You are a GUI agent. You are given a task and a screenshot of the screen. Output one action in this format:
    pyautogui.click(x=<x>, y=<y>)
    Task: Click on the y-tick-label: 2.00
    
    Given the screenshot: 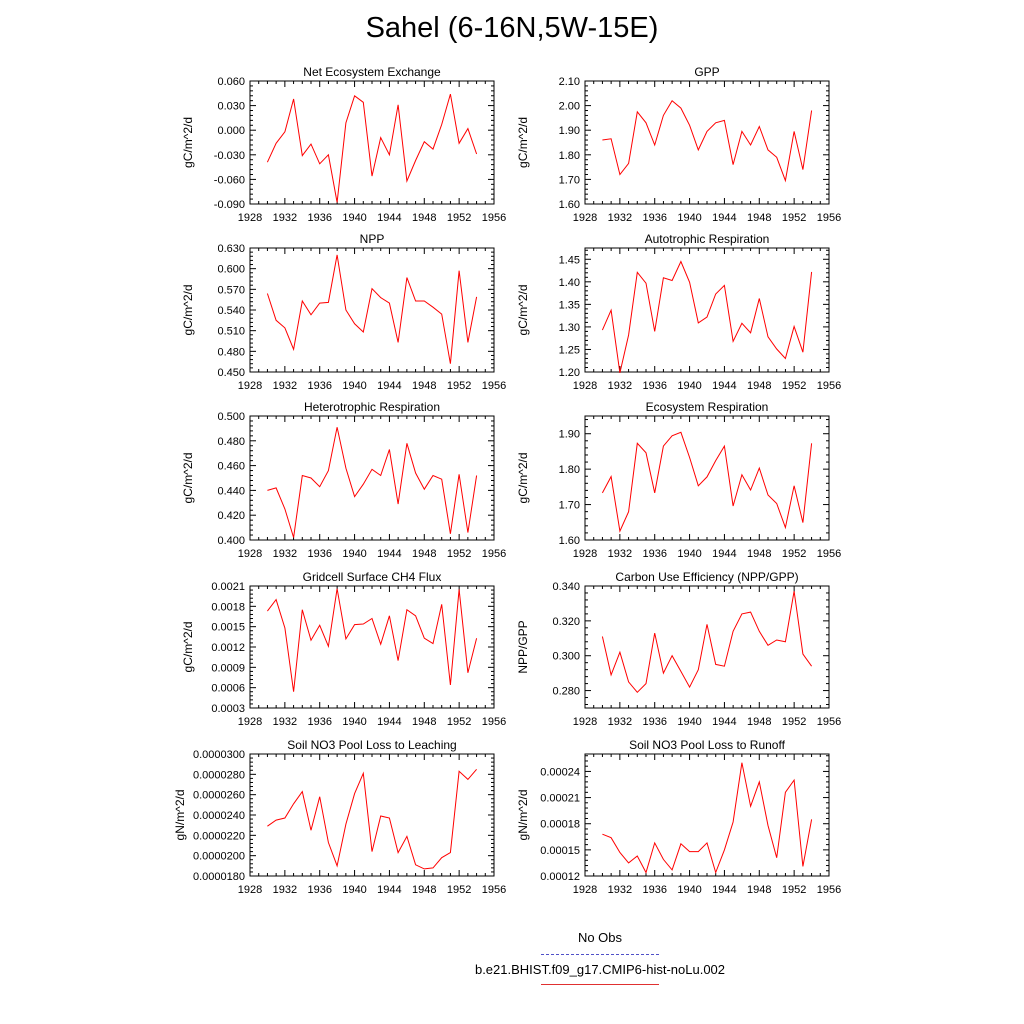 What is the action you would take?
    pyautogui.click(x=569, y=107)
    